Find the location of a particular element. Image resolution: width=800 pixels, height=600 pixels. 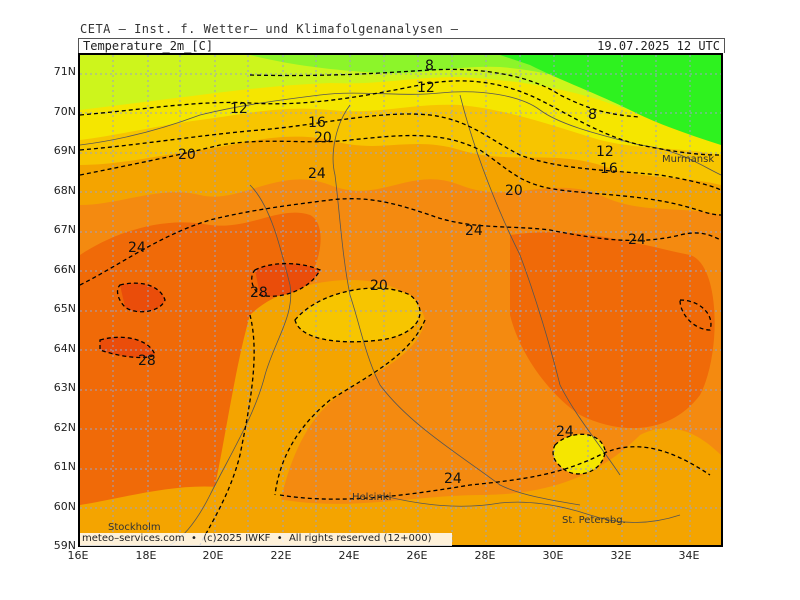

parameter-label: Temperature_2m_[C] is located at coordinates (148, 46).